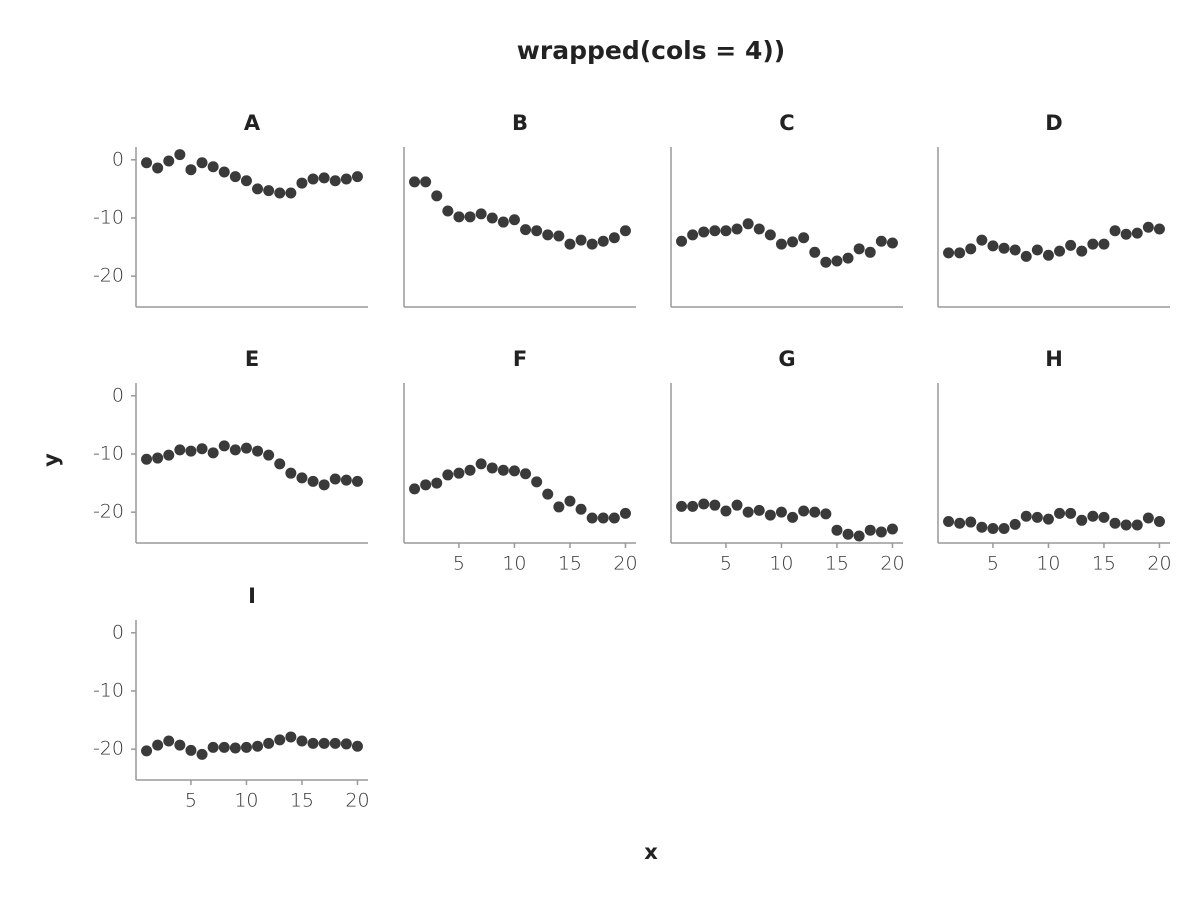 The height and width of the screenshot is (900, 1200). I want to click on panel-title: C, so click(786, 123).